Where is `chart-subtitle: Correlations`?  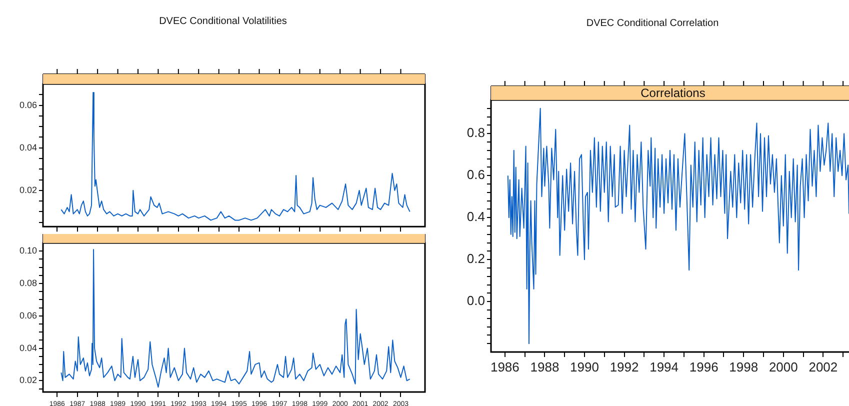
chart-subtitle: Correlations is located at coordinates (673, 93).